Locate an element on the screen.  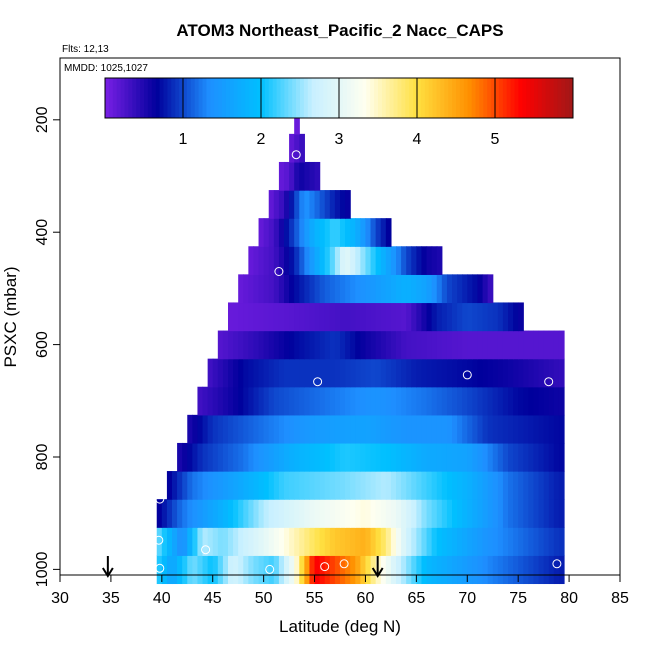
x-tick-label: 65 is located at coordinates (416, 598).